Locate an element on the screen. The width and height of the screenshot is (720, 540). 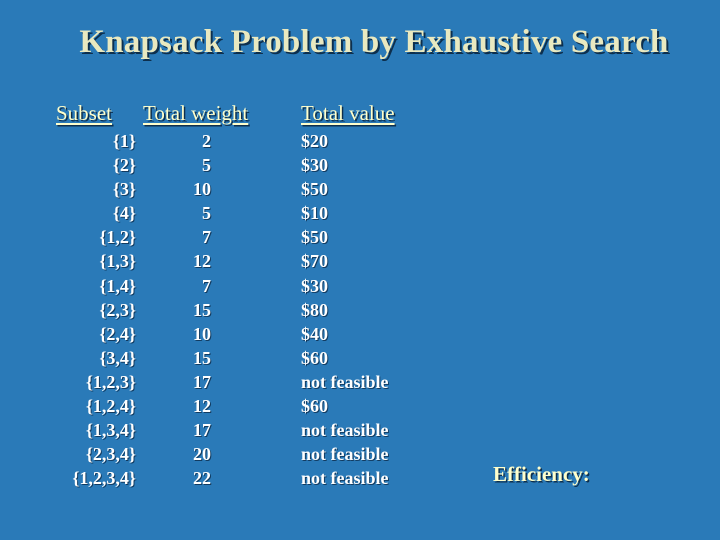
subset-cell: {2,4} is located at coordinates (117, 333).